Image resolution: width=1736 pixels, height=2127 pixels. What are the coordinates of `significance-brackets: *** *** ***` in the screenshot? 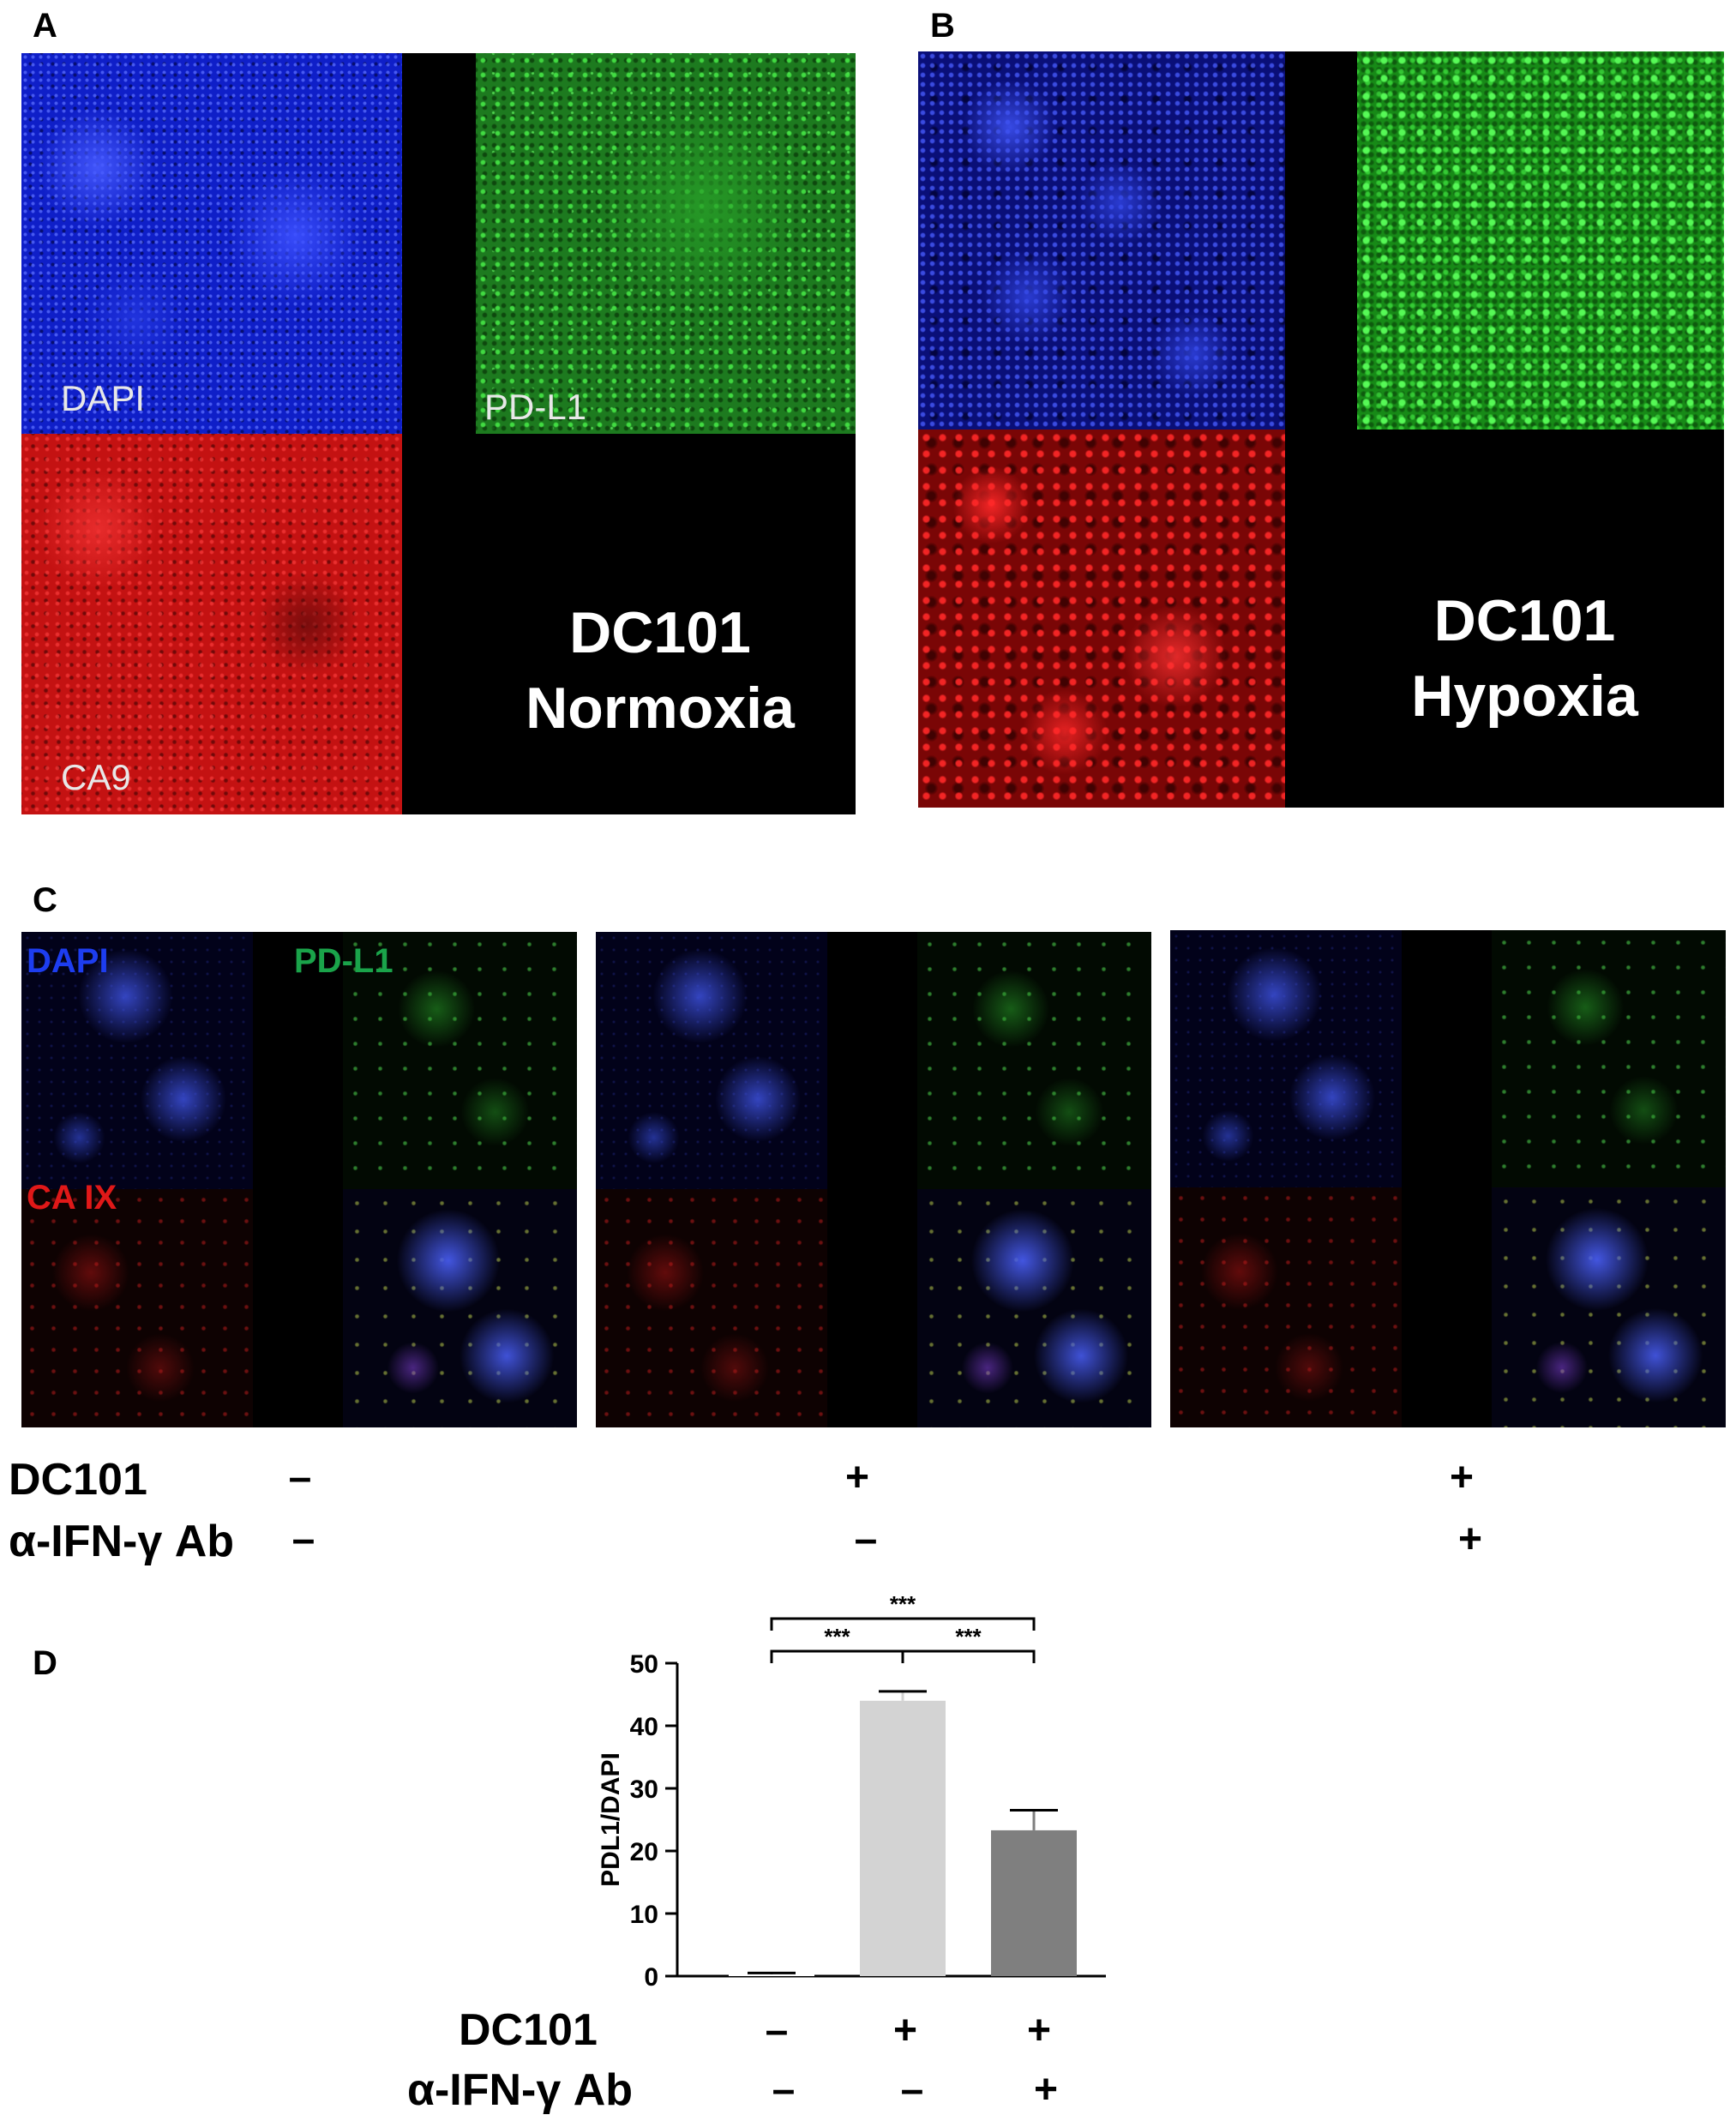 It's located at (903, 1627).